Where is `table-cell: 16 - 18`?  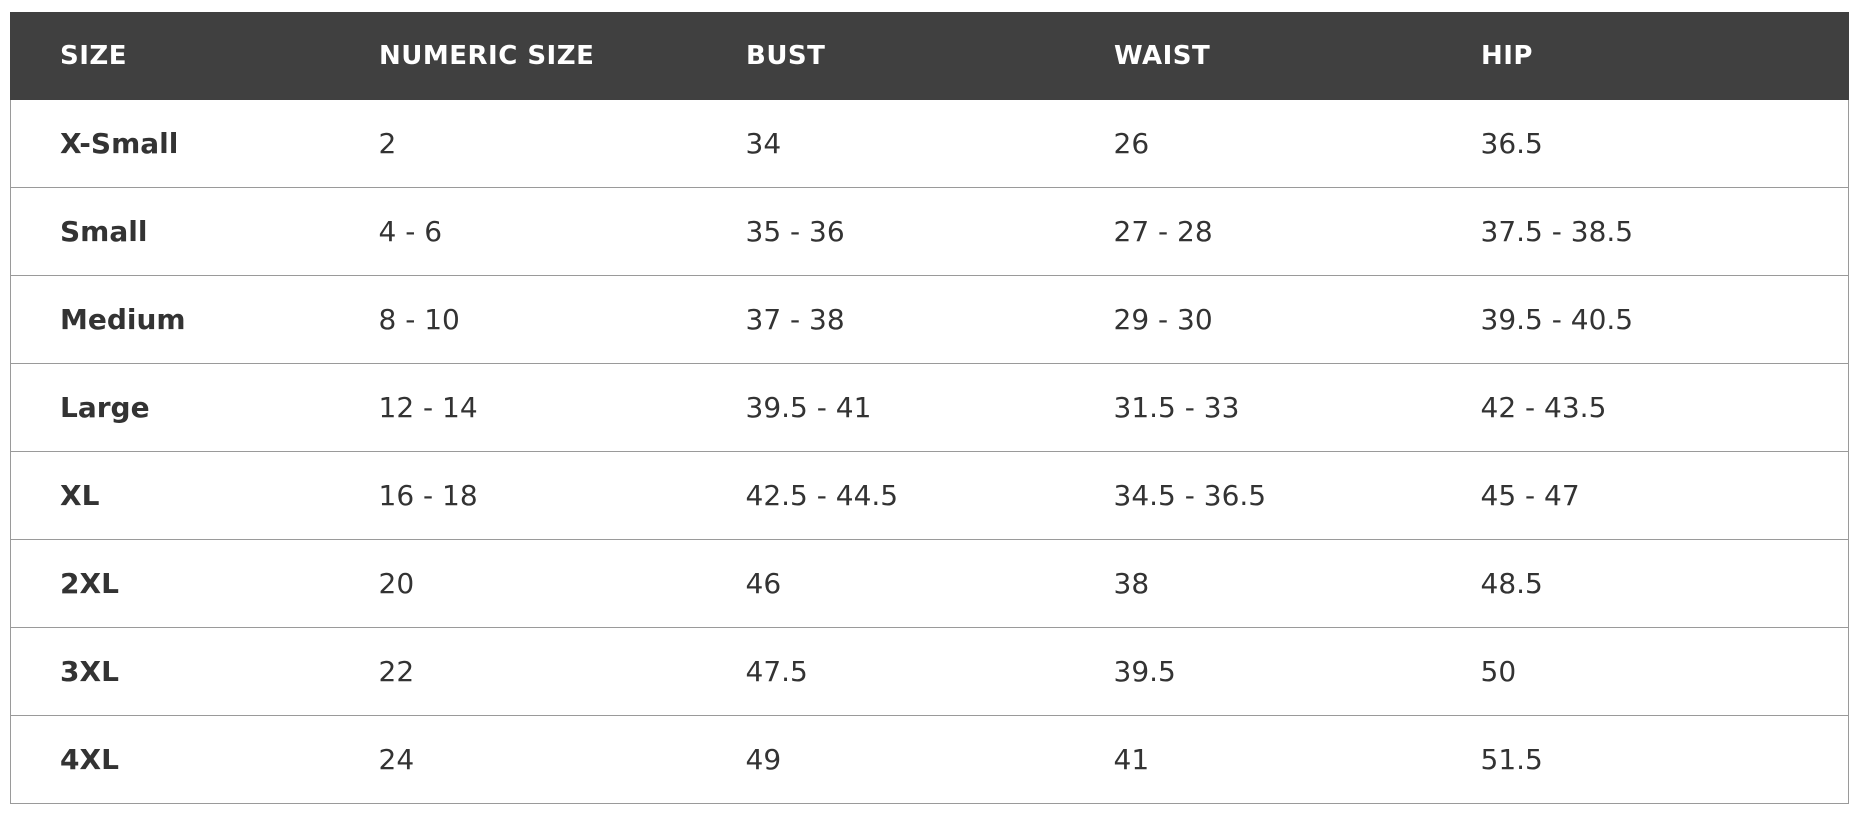
table-cell: 16 - 18 is located at coordinates (513, 495).